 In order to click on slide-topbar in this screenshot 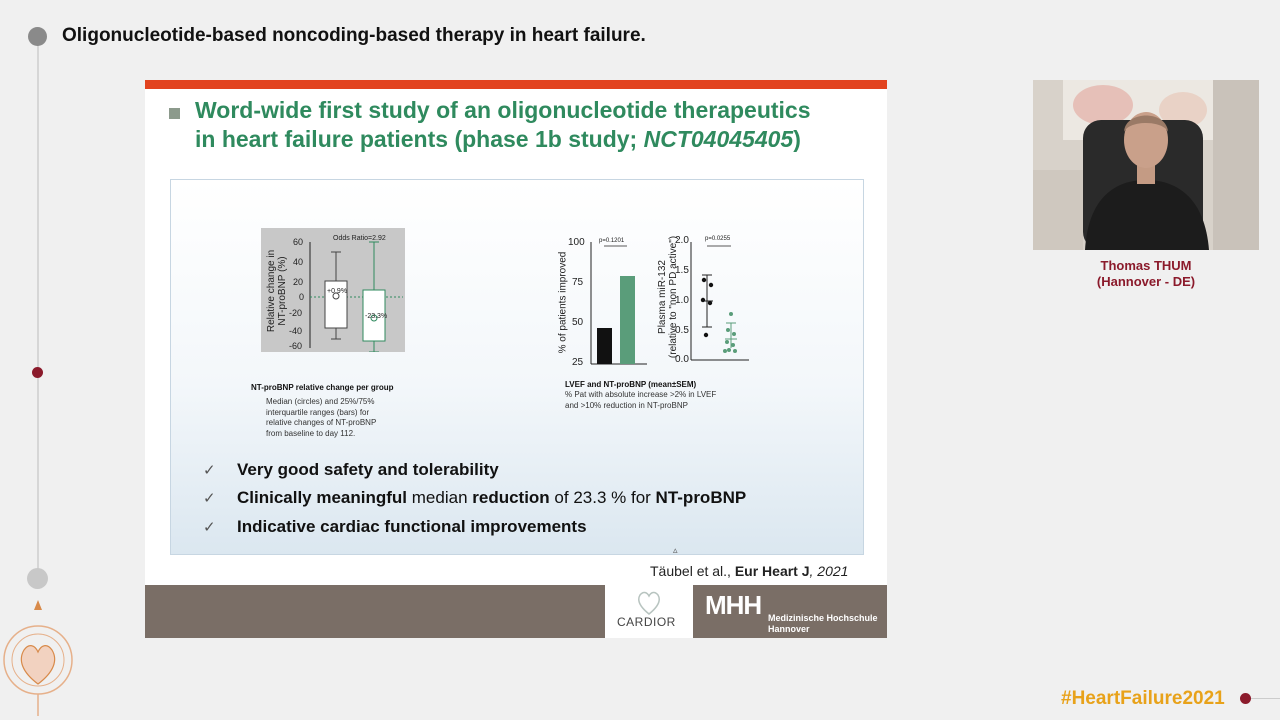, I will do `click(516, 84)`.